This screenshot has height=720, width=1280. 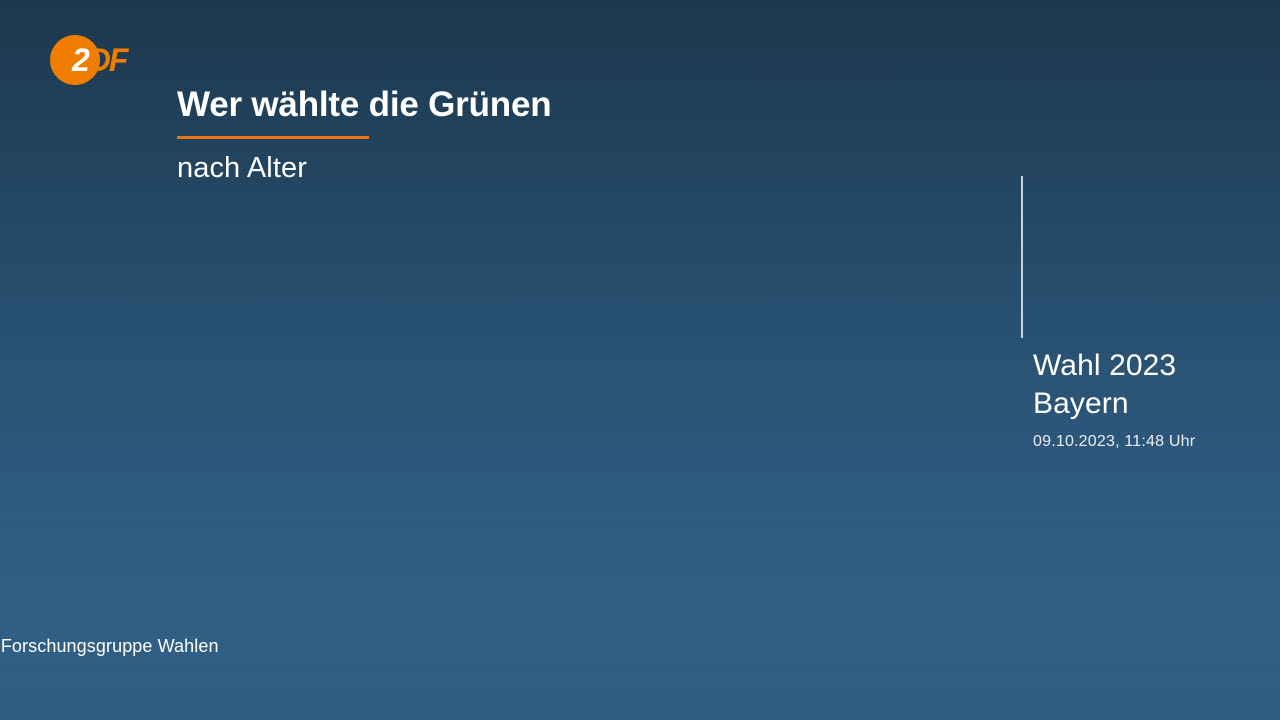 What do you see at coordinates (728, 134) in the screenshot?
I see `title-block: Wer wählte die Grünen nach Alter` at bounding box center [728, 134].